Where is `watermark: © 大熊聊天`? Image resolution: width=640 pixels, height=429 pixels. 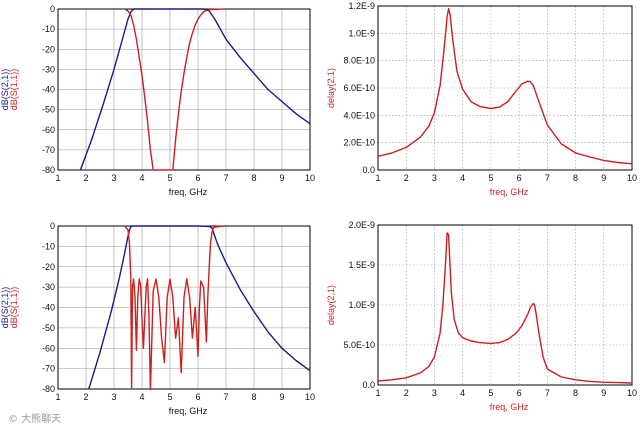 watermark: © 大熊聊天 is located at coordinates (35, 419).